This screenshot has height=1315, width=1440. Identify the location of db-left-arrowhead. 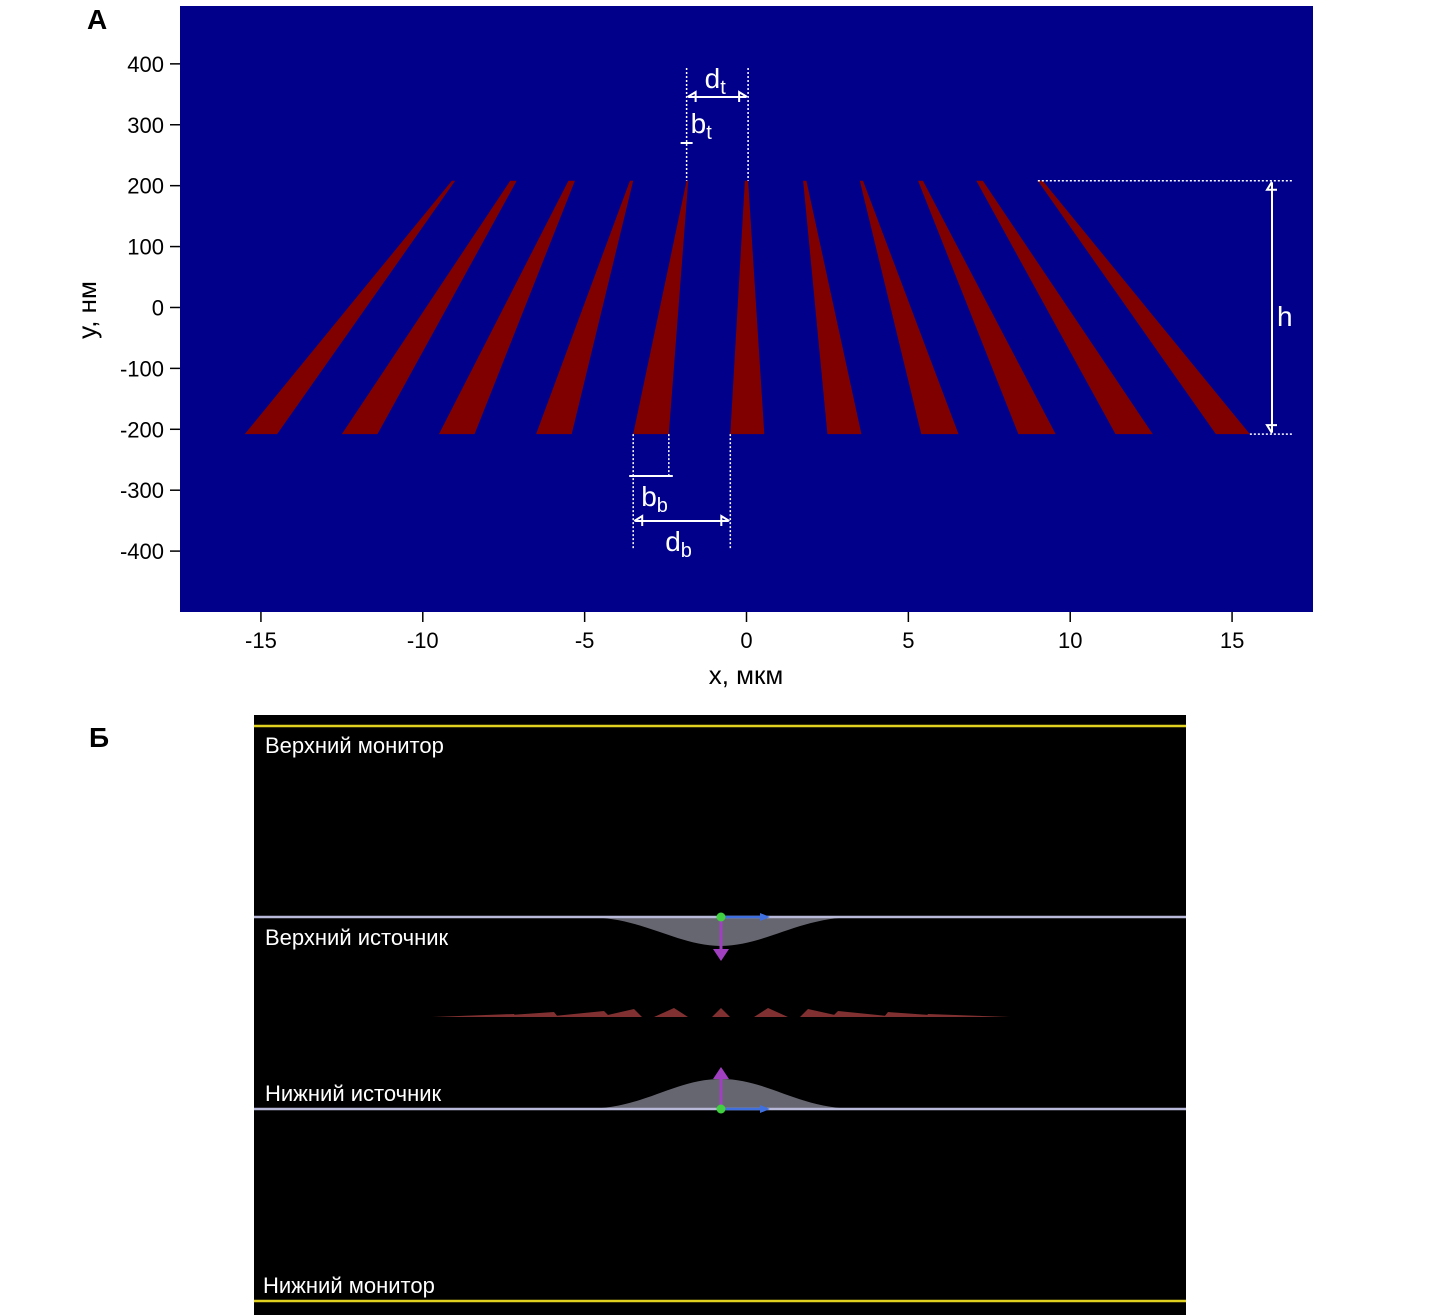
(638, 520).